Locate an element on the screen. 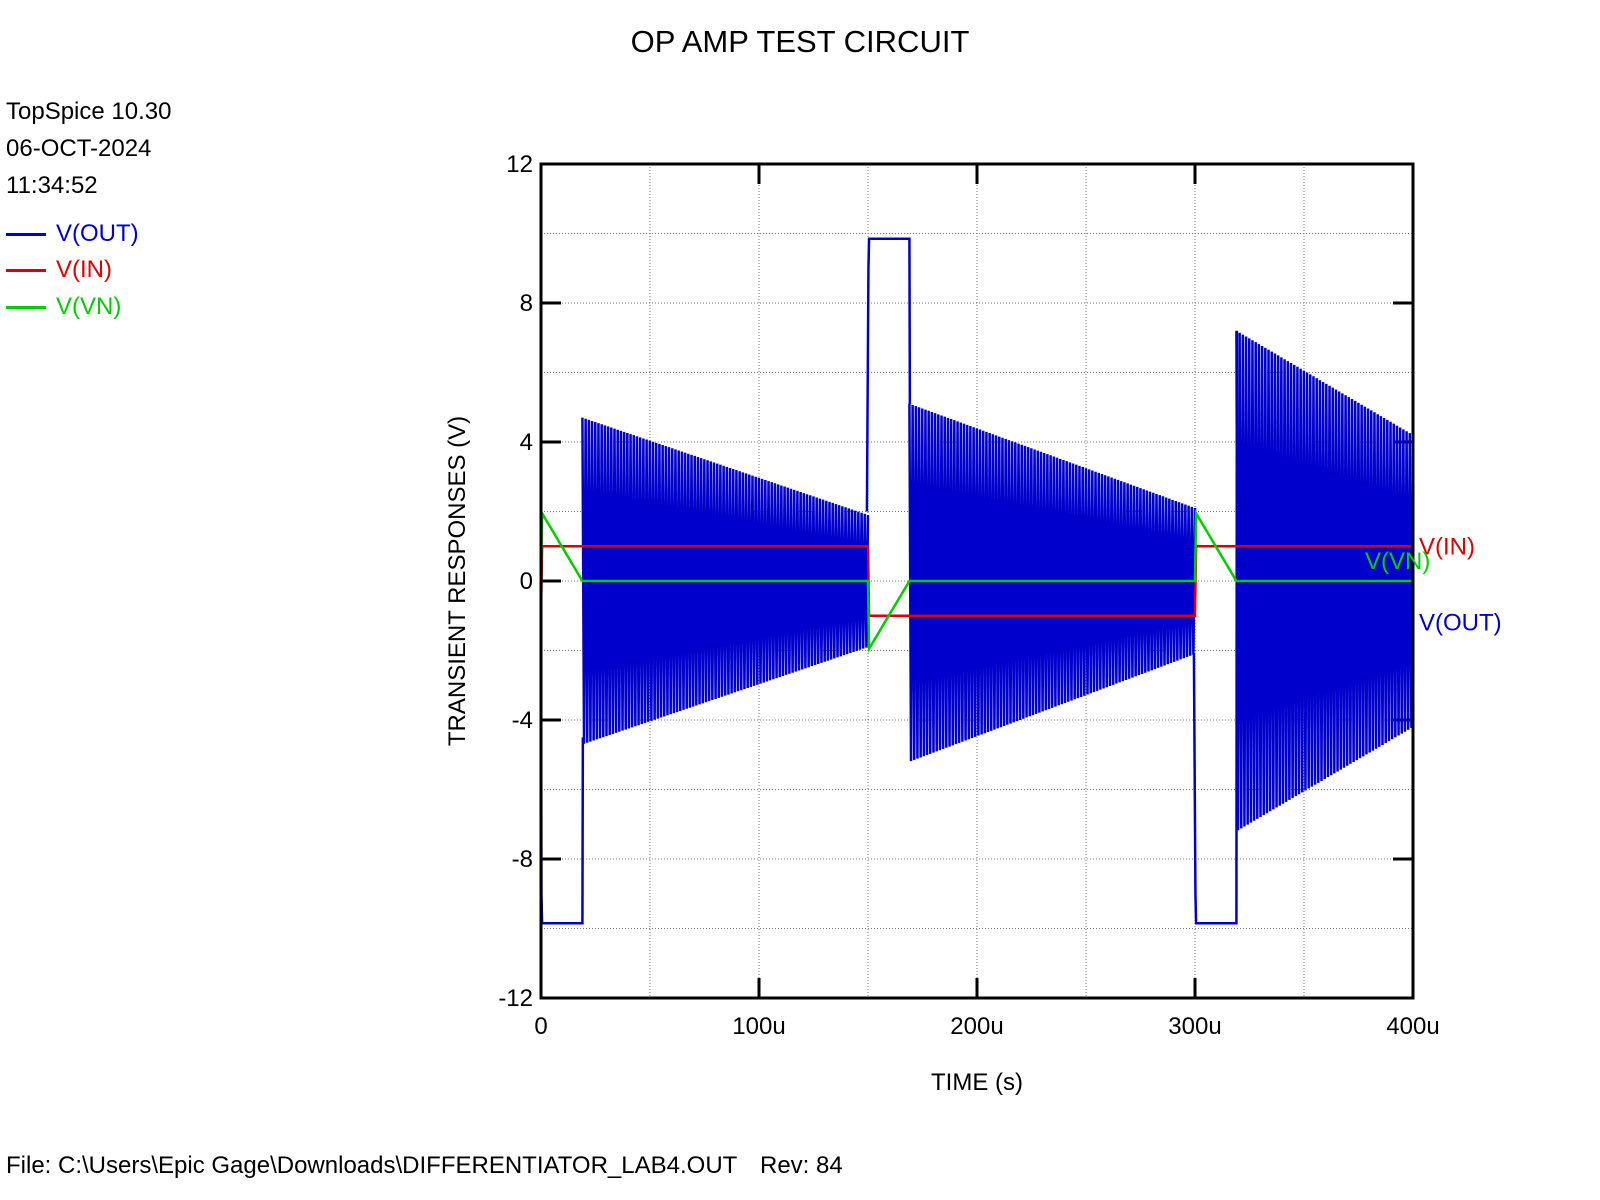 The height and width of the screenshot is (1200, 1600). x-tick-label: 400u is located at coordinates (1412, 1026).